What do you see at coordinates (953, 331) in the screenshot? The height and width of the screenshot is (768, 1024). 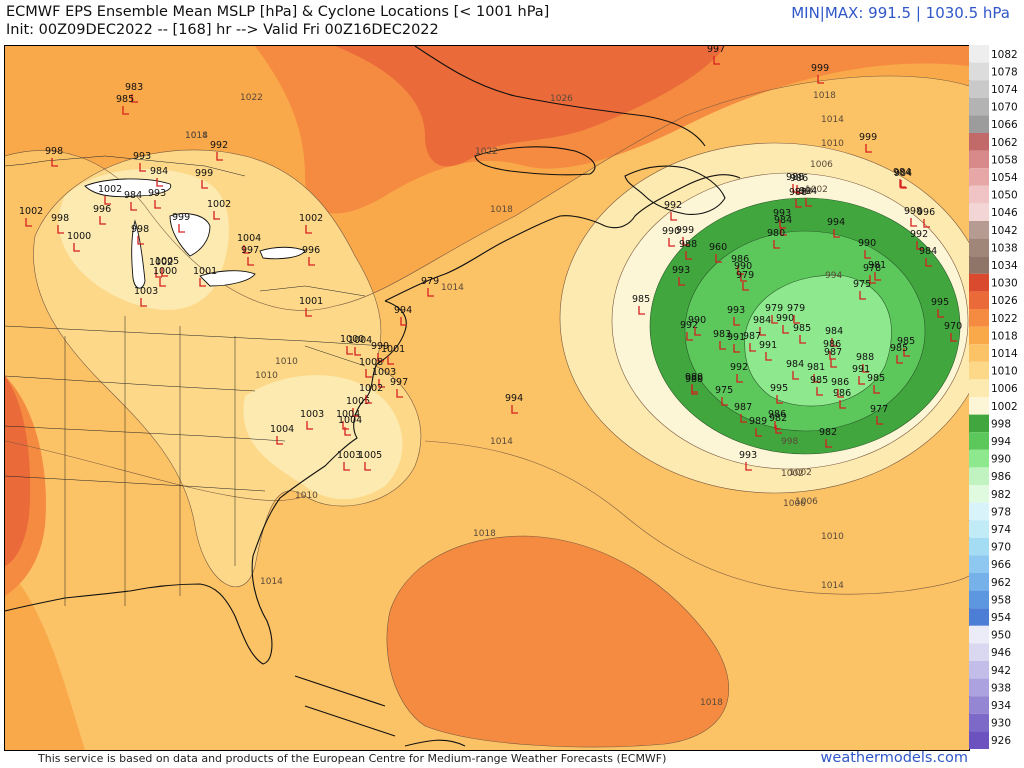 I see `cyclone-marker: 970` at bounding box center [953, 331].